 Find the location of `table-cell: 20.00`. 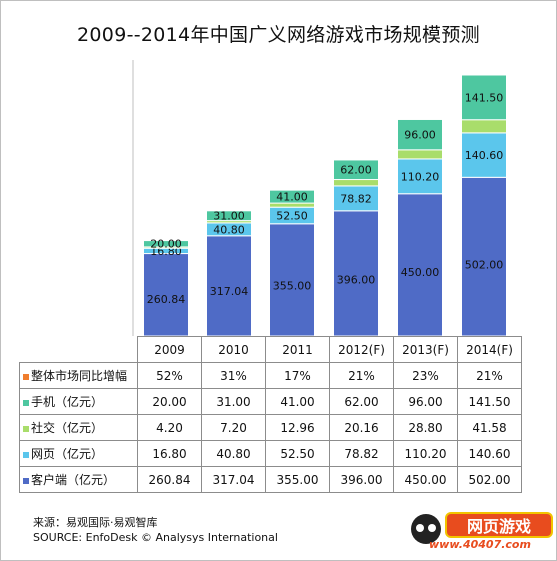

table-cell: 20.00 is located at coordinates (169, 401).